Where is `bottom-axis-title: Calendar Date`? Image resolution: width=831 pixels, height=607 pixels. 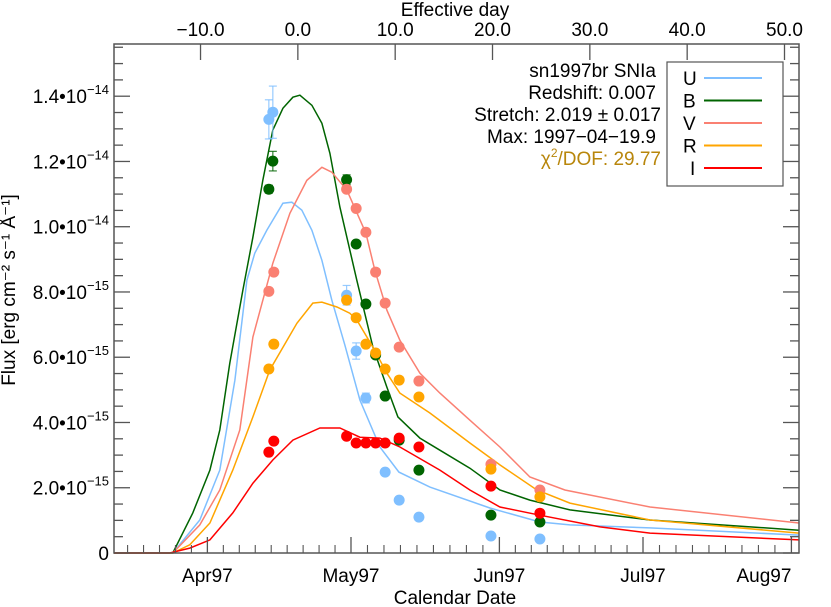 bottom-axis-title: Calendar Date is located at coordinates (455, 597).